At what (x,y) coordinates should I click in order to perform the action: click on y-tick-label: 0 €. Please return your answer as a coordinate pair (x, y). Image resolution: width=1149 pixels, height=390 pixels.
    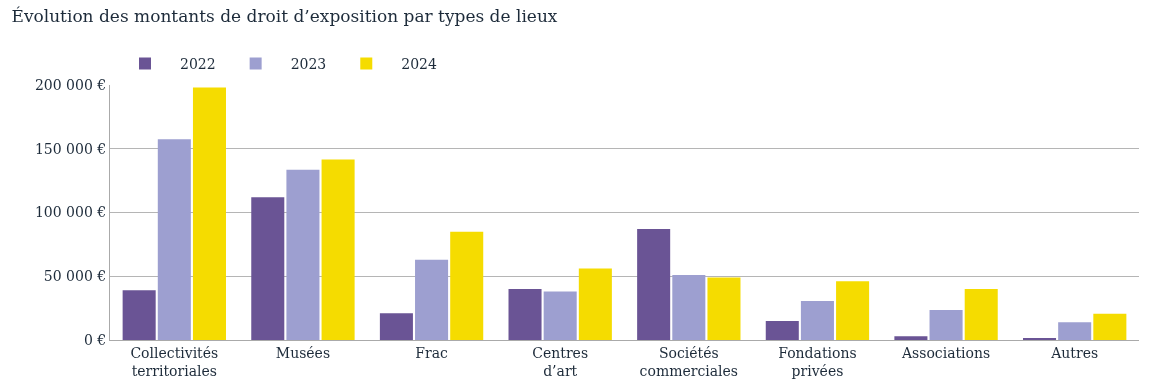
    Looking at the image, I should click on (95, 339).